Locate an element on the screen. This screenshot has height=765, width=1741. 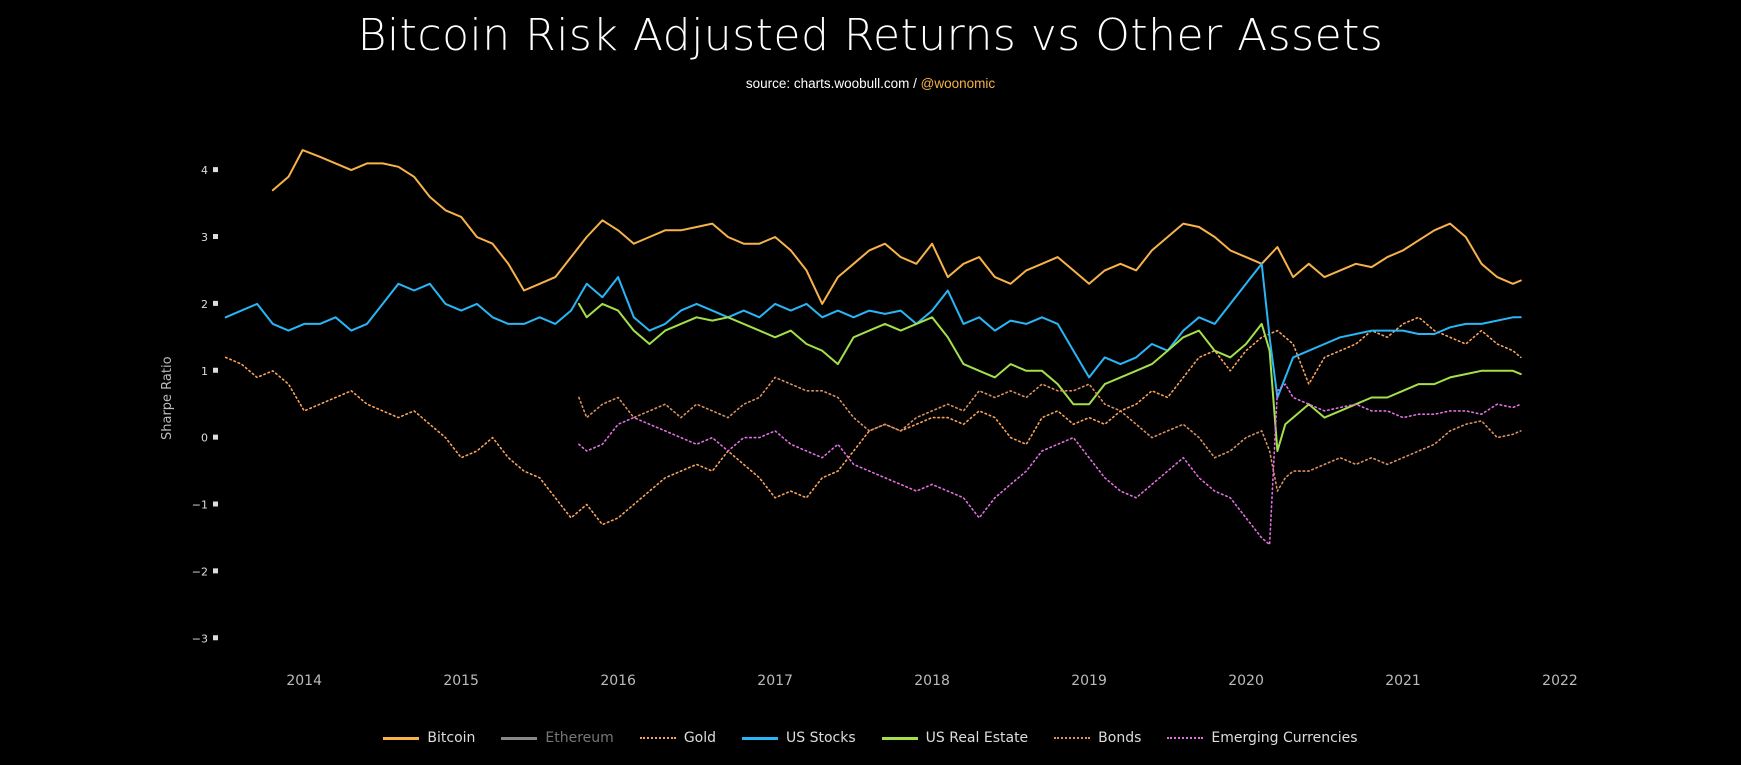
y-tick-label: 3 is located at coordinates (204, 237).